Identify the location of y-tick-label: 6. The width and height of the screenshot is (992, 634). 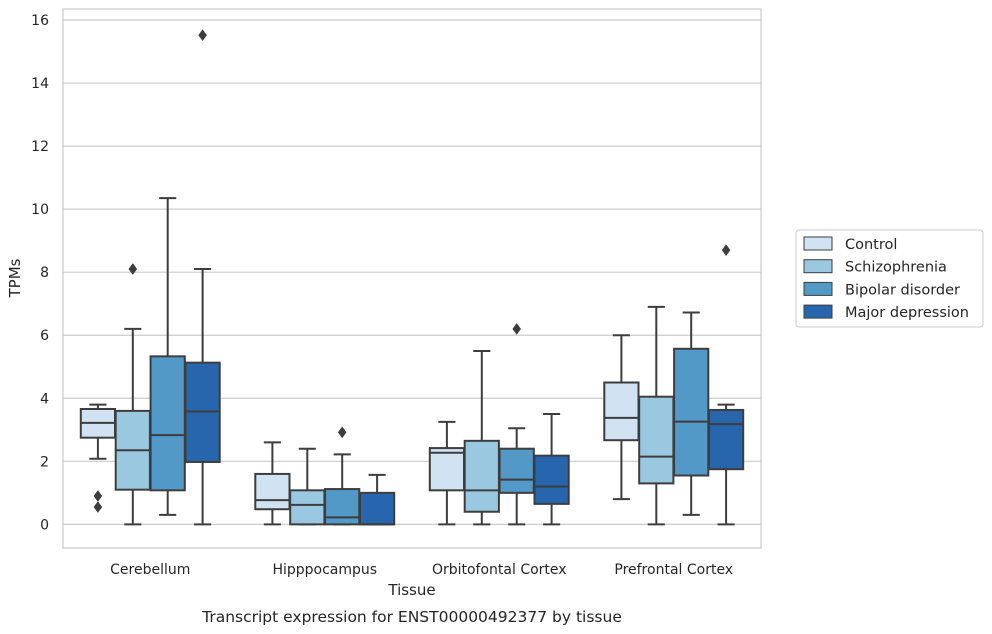
(44, 336).